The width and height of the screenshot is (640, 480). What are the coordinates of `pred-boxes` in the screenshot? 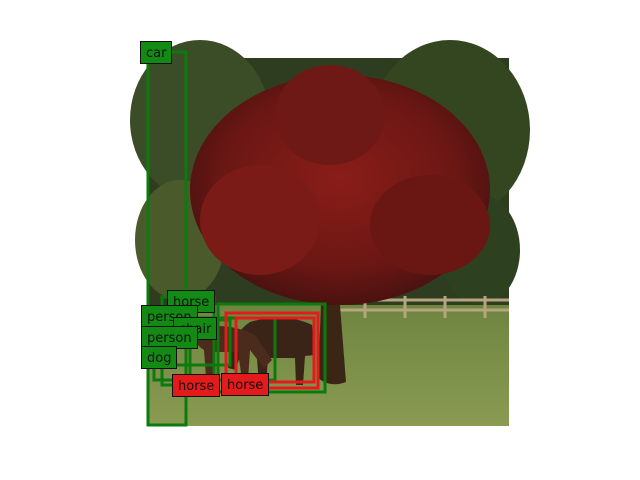 It's located at (272, 350).